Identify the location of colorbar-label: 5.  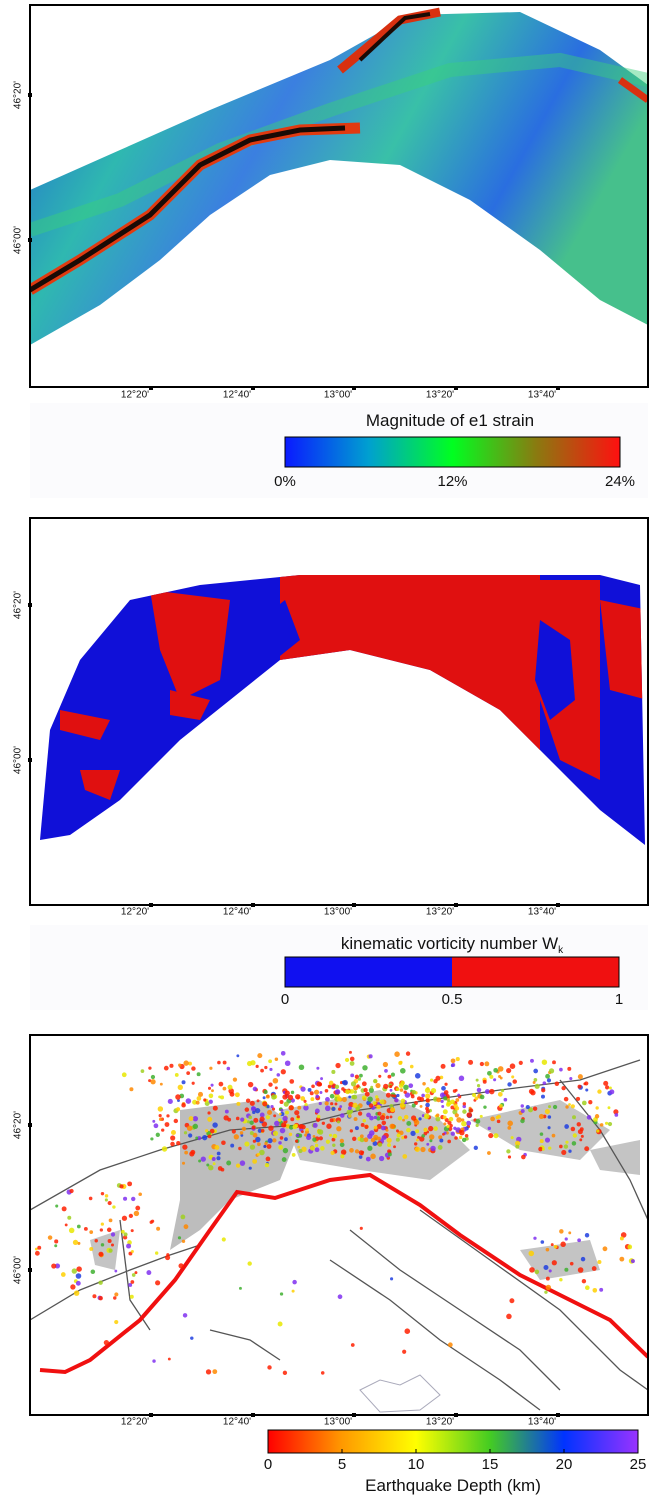
(342, 1464).